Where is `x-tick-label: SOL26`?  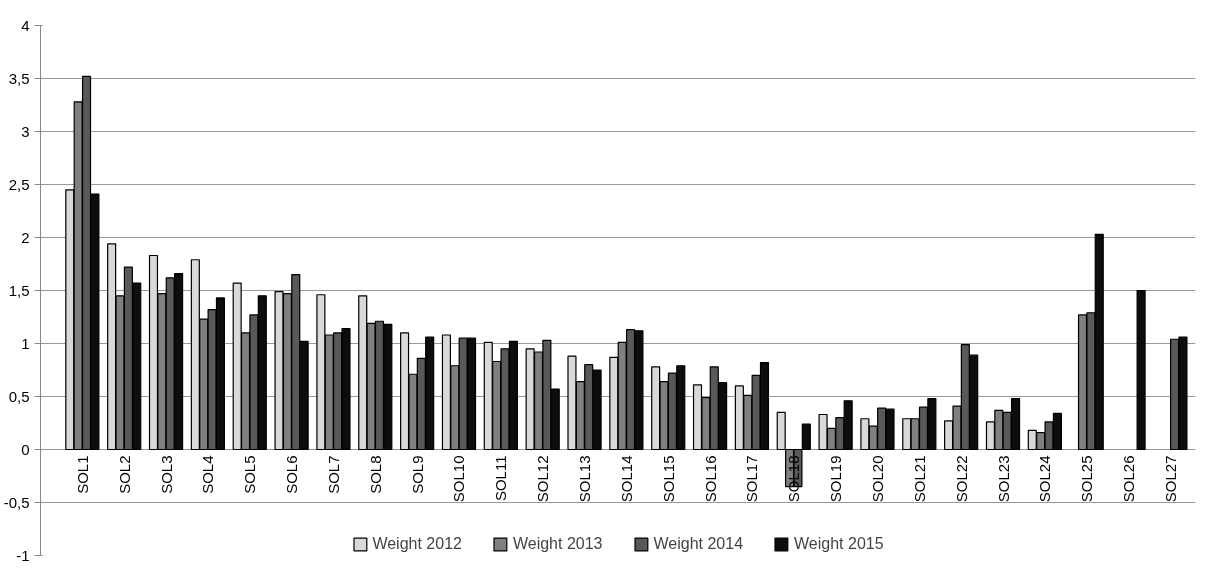 x-tick-label: SOL26 is located at coordinates (1129, 479).